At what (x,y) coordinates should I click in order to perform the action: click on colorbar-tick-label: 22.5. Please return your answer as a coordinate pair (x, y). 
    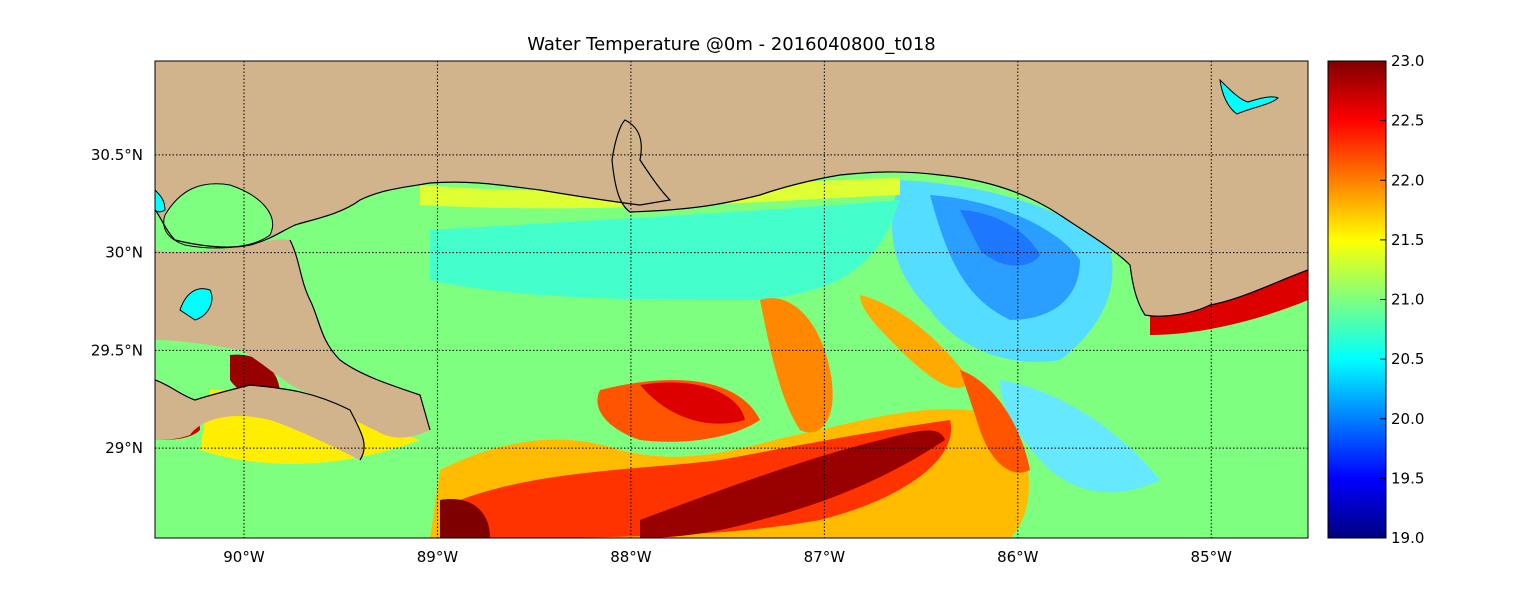
    Looking at the image, I should click on (1407, 121).